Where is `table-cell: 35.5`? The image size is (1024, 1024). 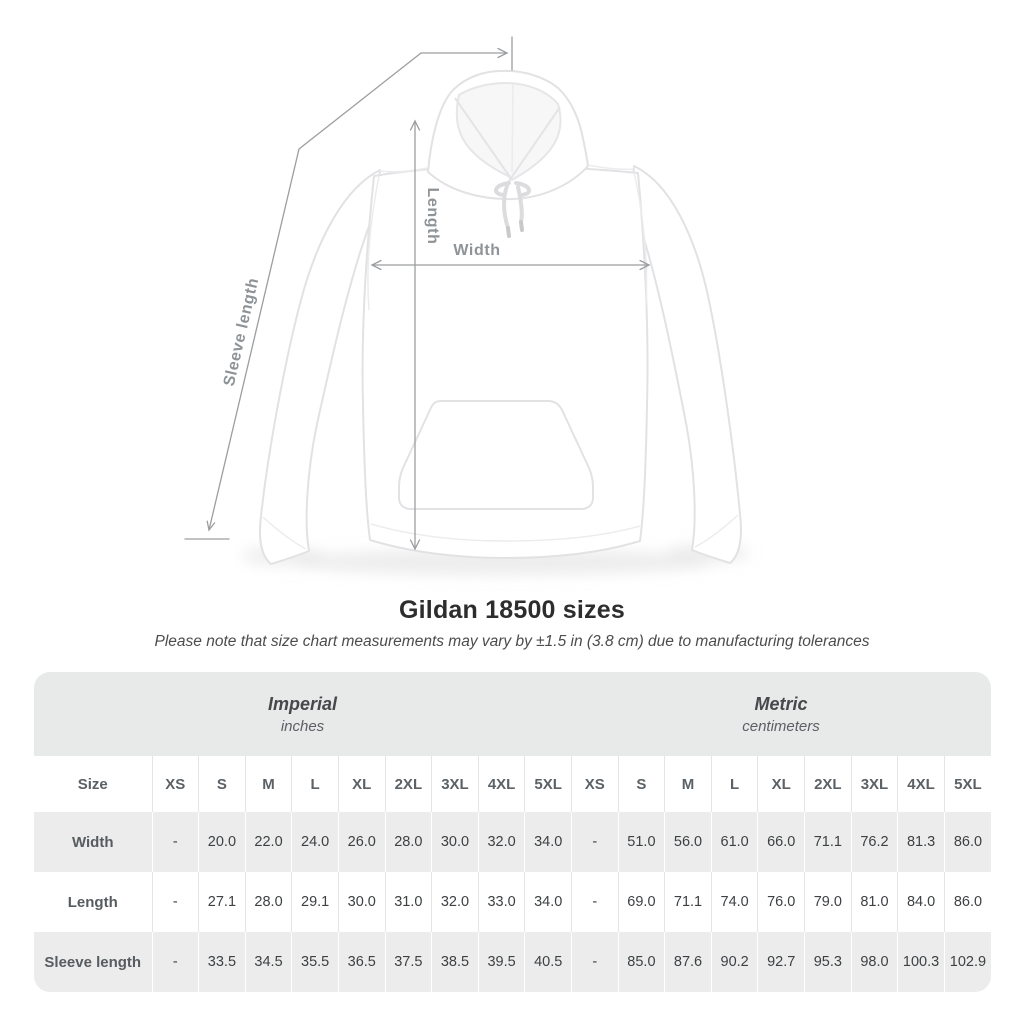
table-cell: 35.5 is located at coordinates (315, 962).